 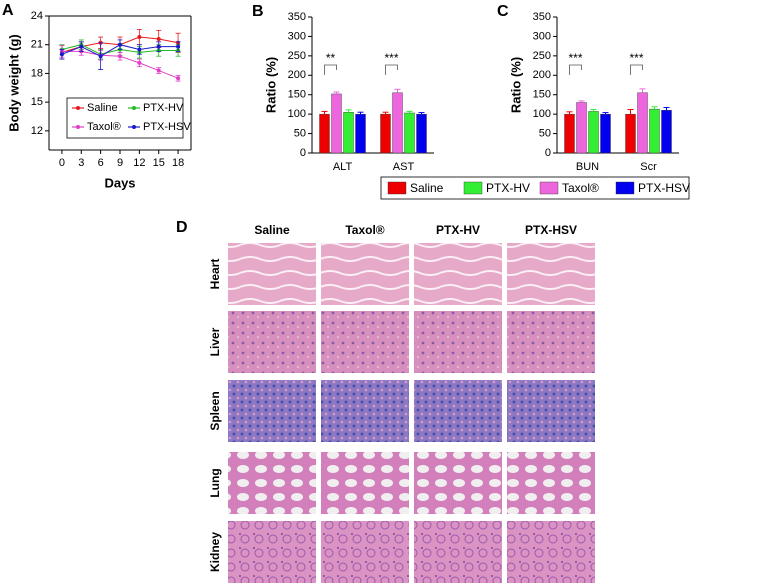 I want to click on y-tick-label: 15, so click(x=37, y=102).